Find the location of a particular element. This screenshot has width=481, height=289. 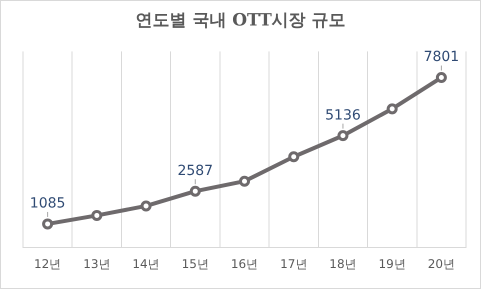

x-tick-label: 14년 is located at coordinates (146, 263).